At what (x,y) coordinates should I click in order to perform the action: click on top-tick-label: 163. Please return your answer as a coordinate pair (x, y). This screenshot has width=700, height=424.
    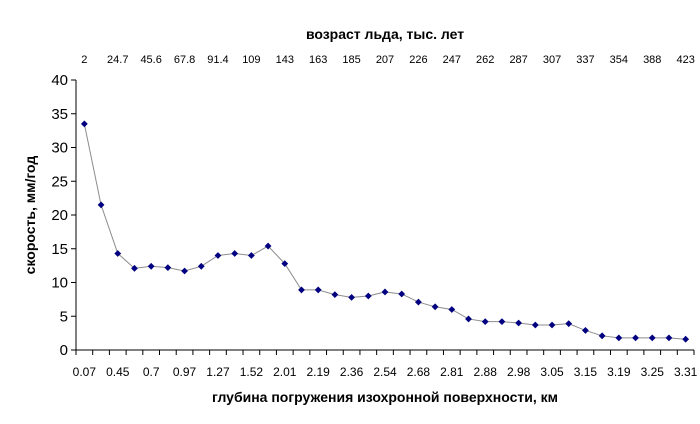
    Looking at the image, I should click on (318, 60).